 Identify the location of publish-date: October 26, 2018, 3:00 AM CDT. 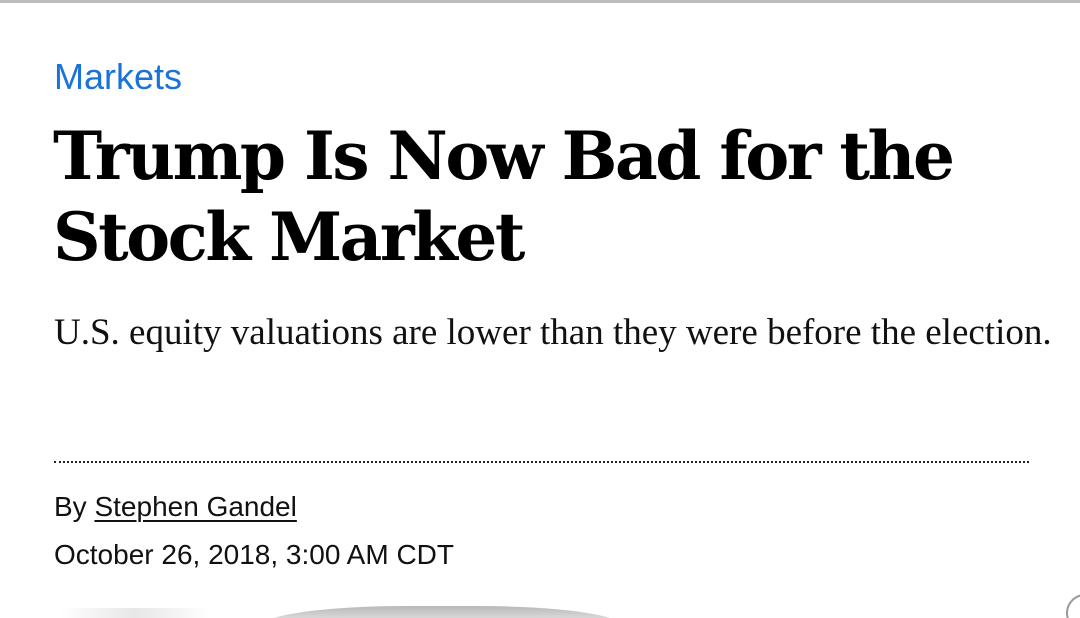
(254, 554).